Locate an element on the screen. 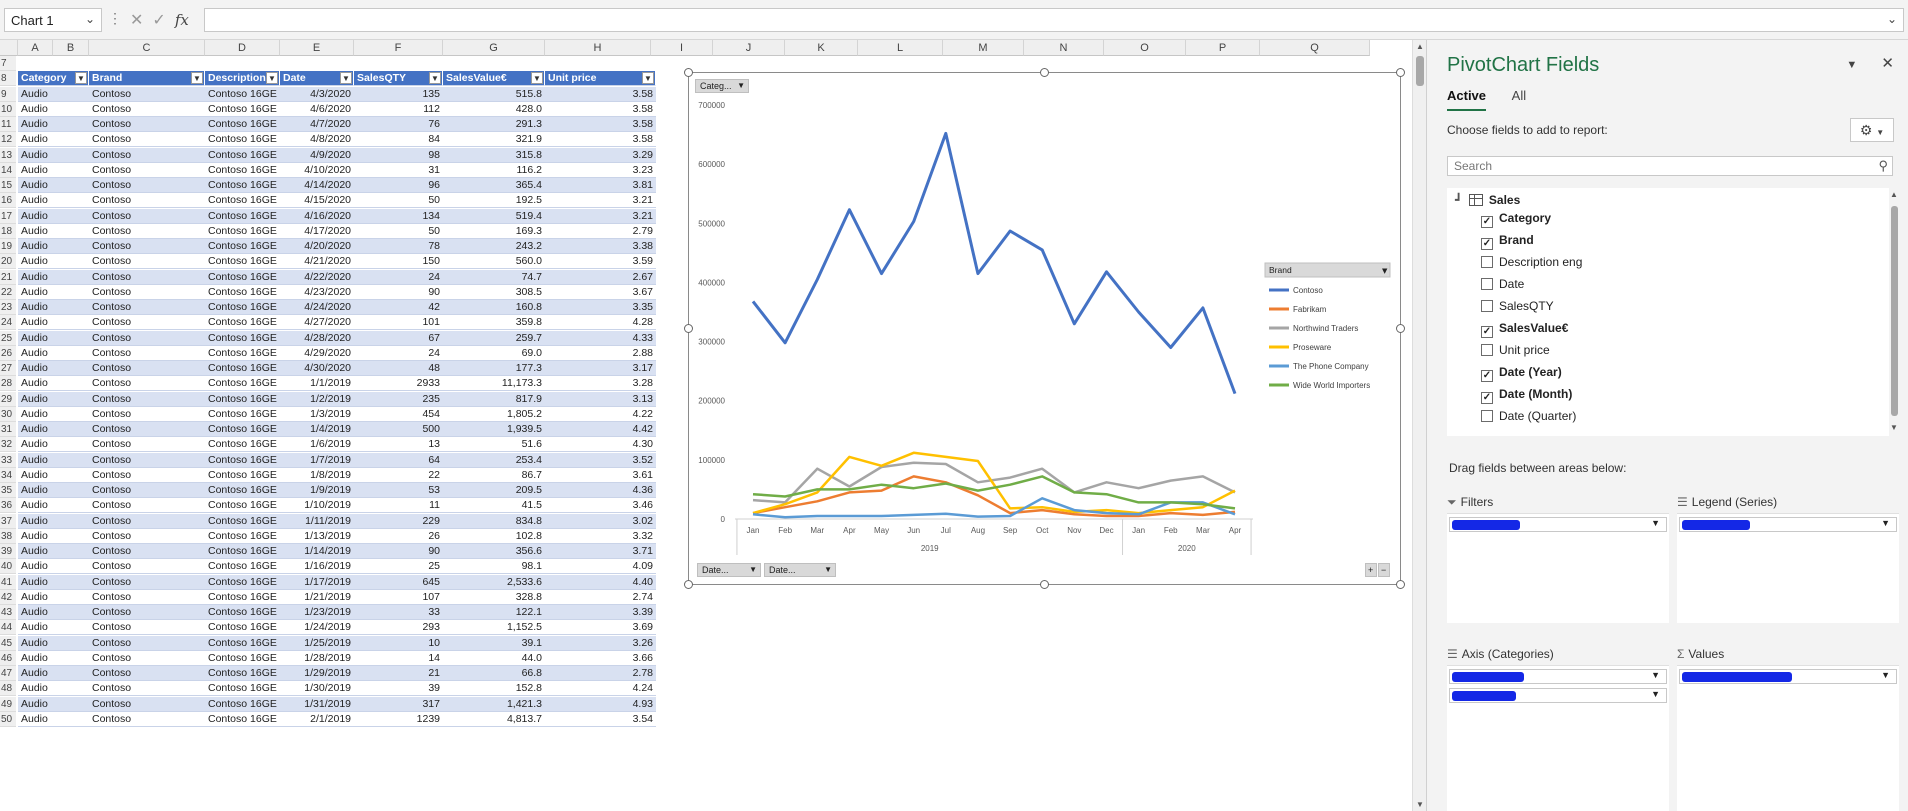  values-area: Σ Values ▼ is located at coordinates (1788, 729).